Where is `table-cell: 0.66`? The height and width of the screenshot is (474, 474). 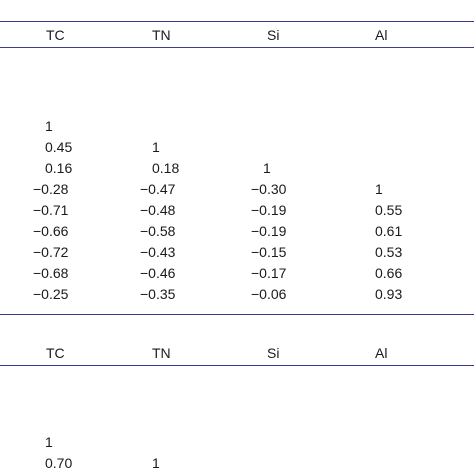
table-cell: 0.66 is located at coordinates (389, 273).